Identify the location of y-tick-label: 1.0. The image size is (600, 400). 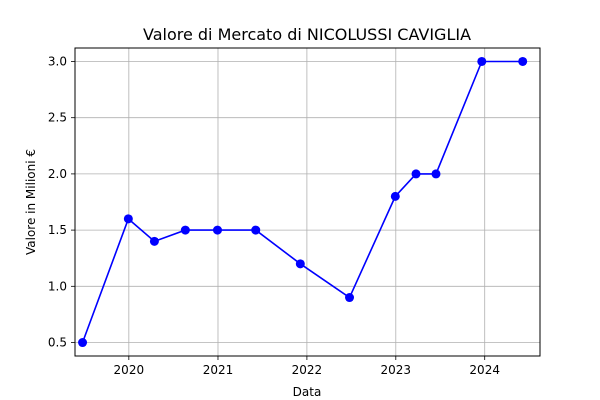
(57, 286).